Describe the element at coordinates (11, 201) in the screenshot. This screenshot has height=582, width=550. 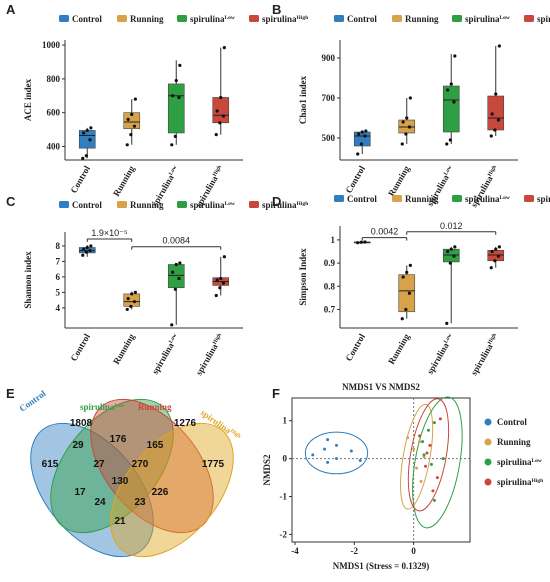
I see `panel-letter-C: C` at that location.